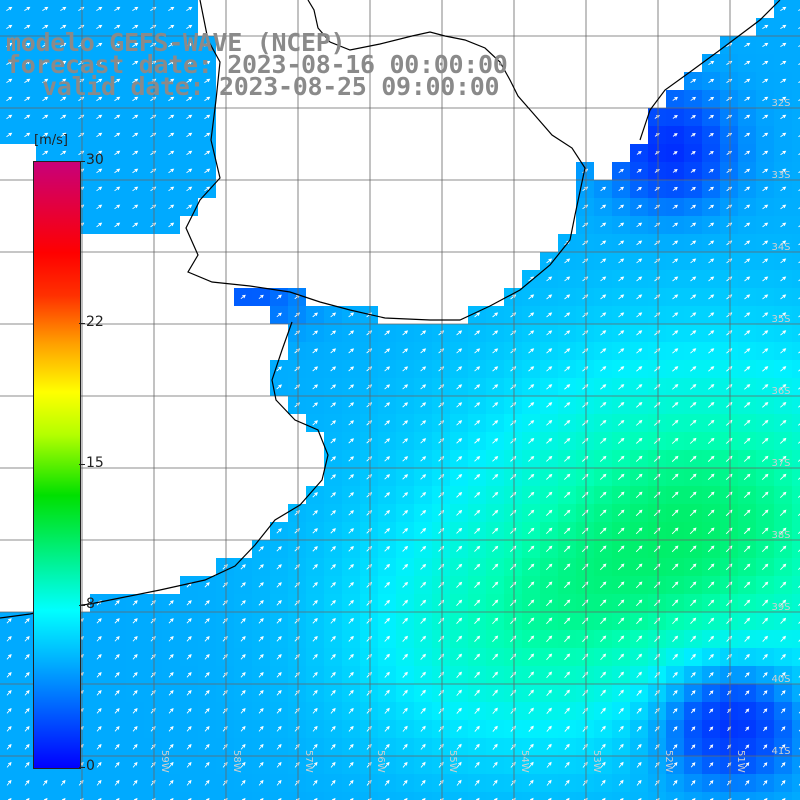 The width and height of the screenshot is (800, 800). Describe the element at coordinates (780, 319) in the screenshot. I see `latitude-label: 35S` at that location.